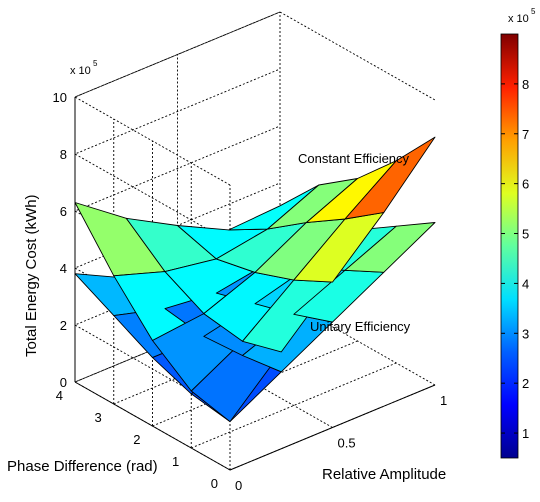 The height and width of the screenshot is (502, 540). What do you see at coordinates (360, 326) in the screenshot?
I see `annotation-unitary-efficiency: Unitary Efficiency` at bounding box center [360, 326].